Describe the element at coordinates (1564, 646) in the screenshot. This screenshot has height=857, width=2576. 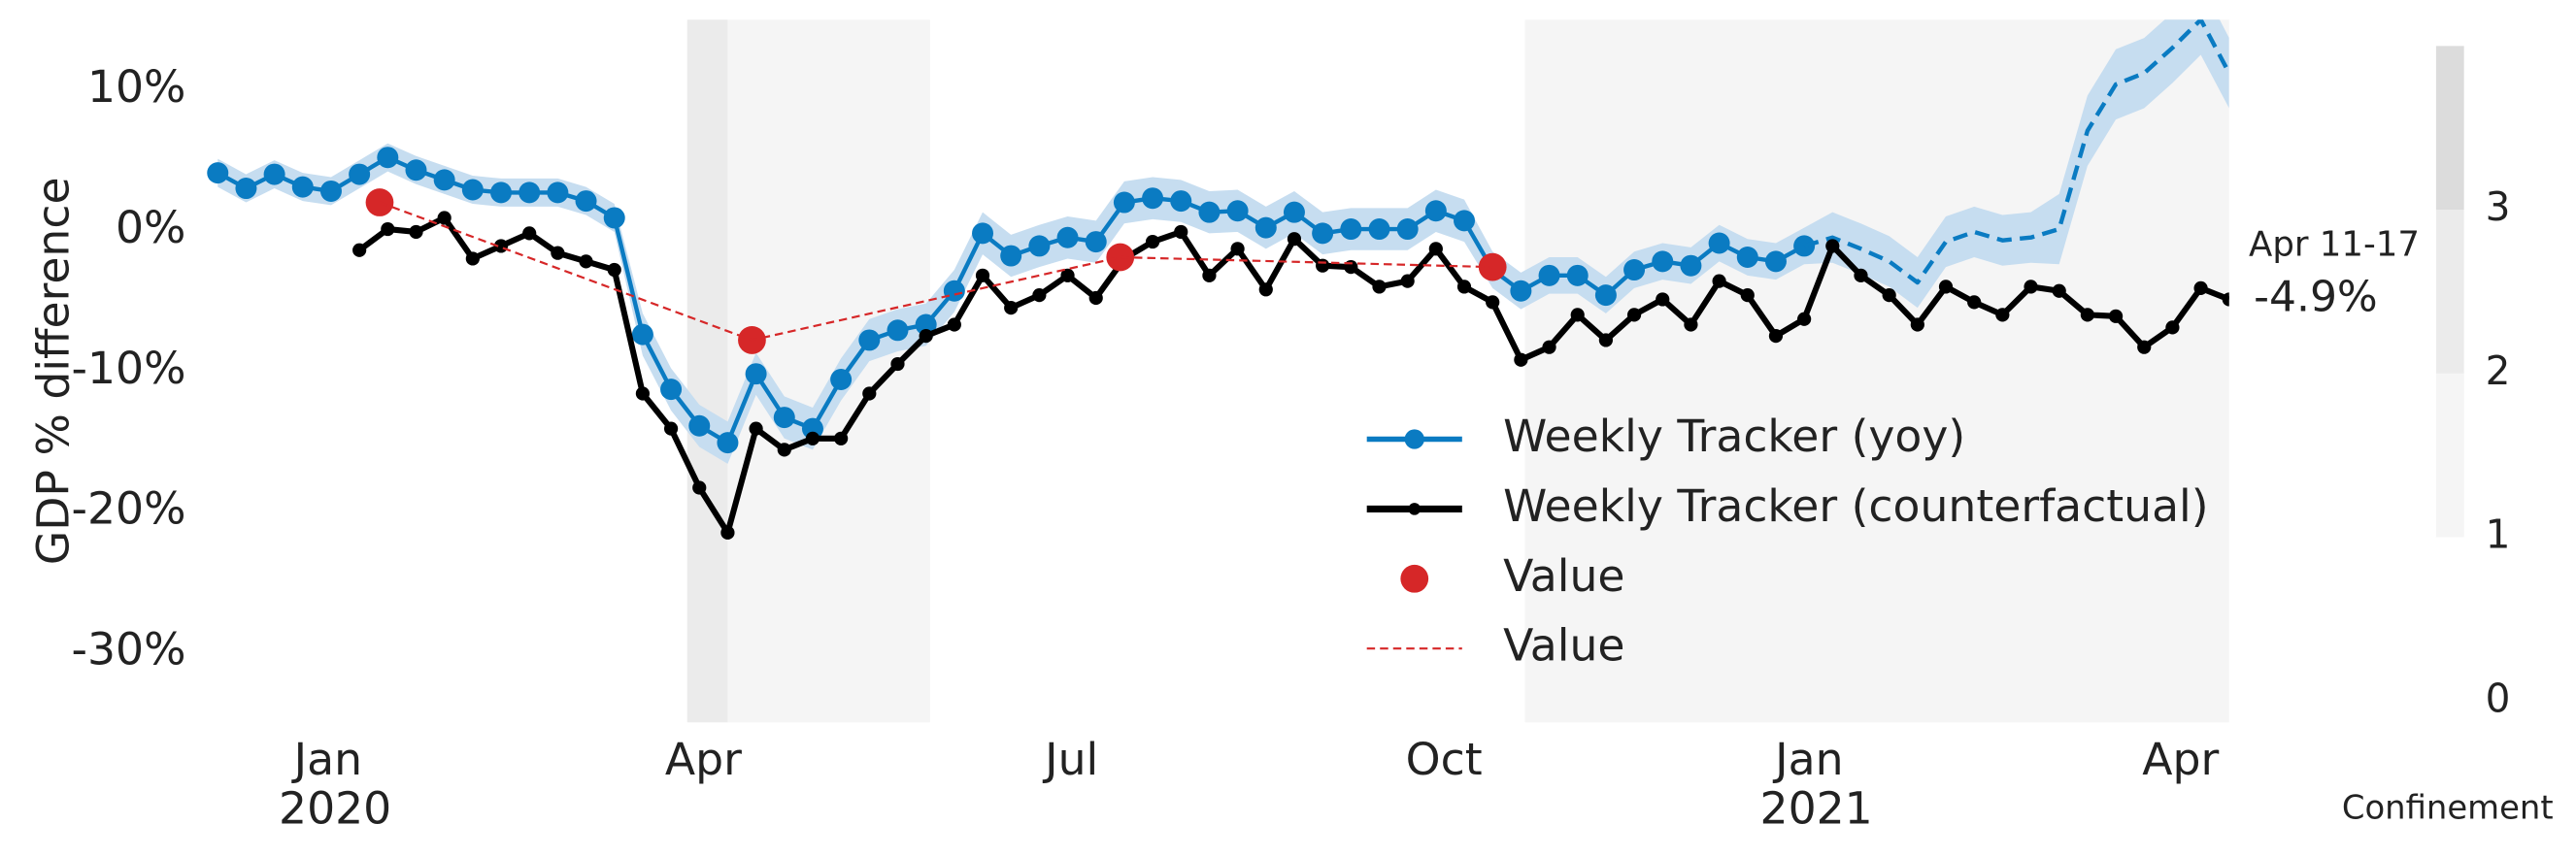
I see `legend-label: Value` at that location.